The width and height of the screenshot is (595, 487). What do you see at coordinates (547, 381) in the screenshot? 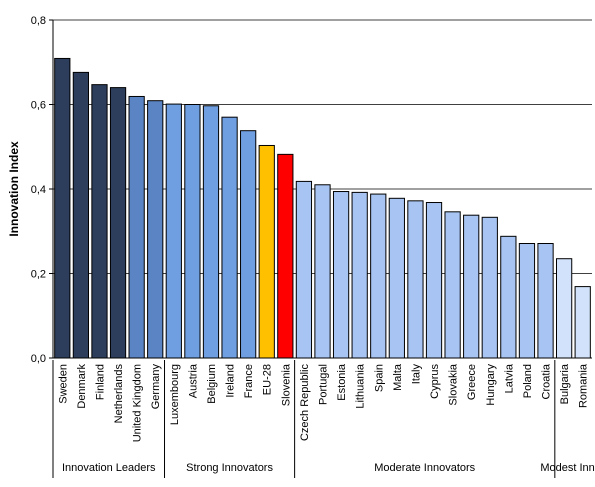
I see `x-tick-label: Croatia` at bounding box center [547, 381].